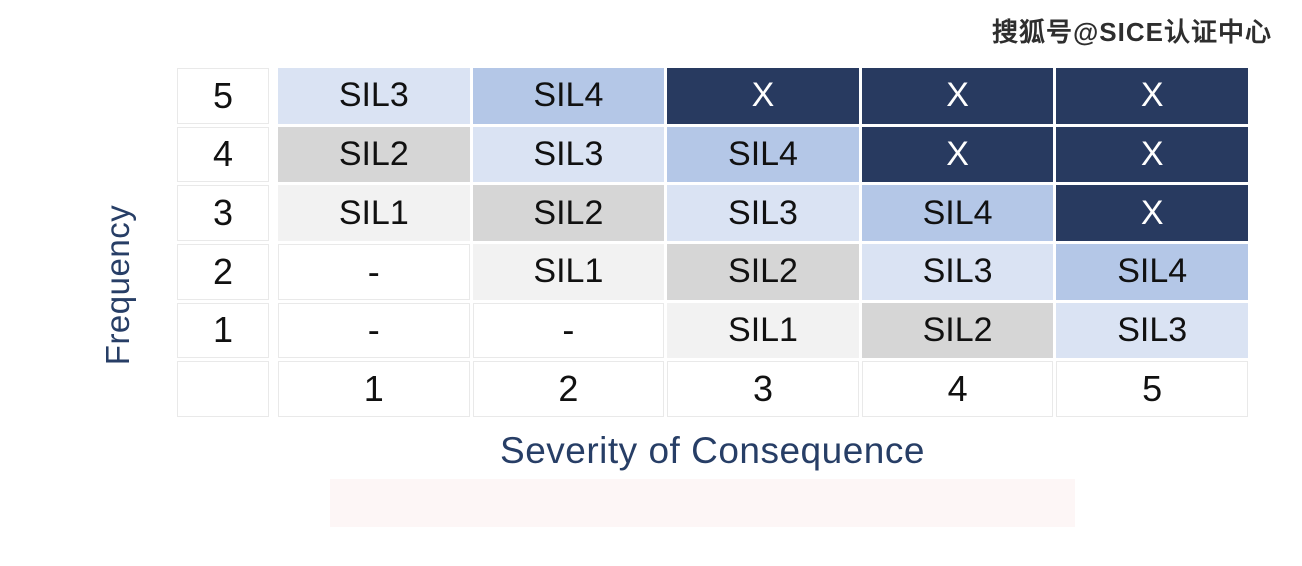 Image resolution: width=1302 pixels, height=566 pixels. What do you see at coordinates (223, 213) in the screenshot?
I see `row-label-cell: 3` at bounding box center [223, 213].